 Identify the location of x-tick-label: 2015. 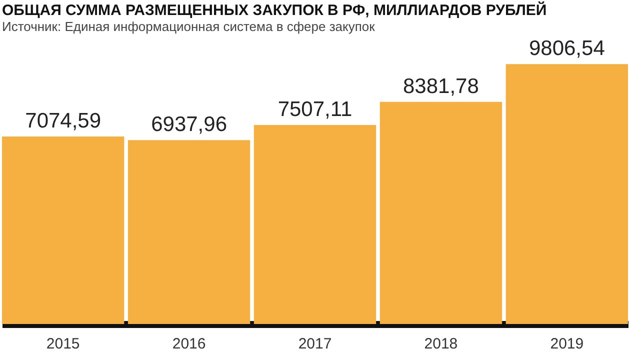
(63, 344).